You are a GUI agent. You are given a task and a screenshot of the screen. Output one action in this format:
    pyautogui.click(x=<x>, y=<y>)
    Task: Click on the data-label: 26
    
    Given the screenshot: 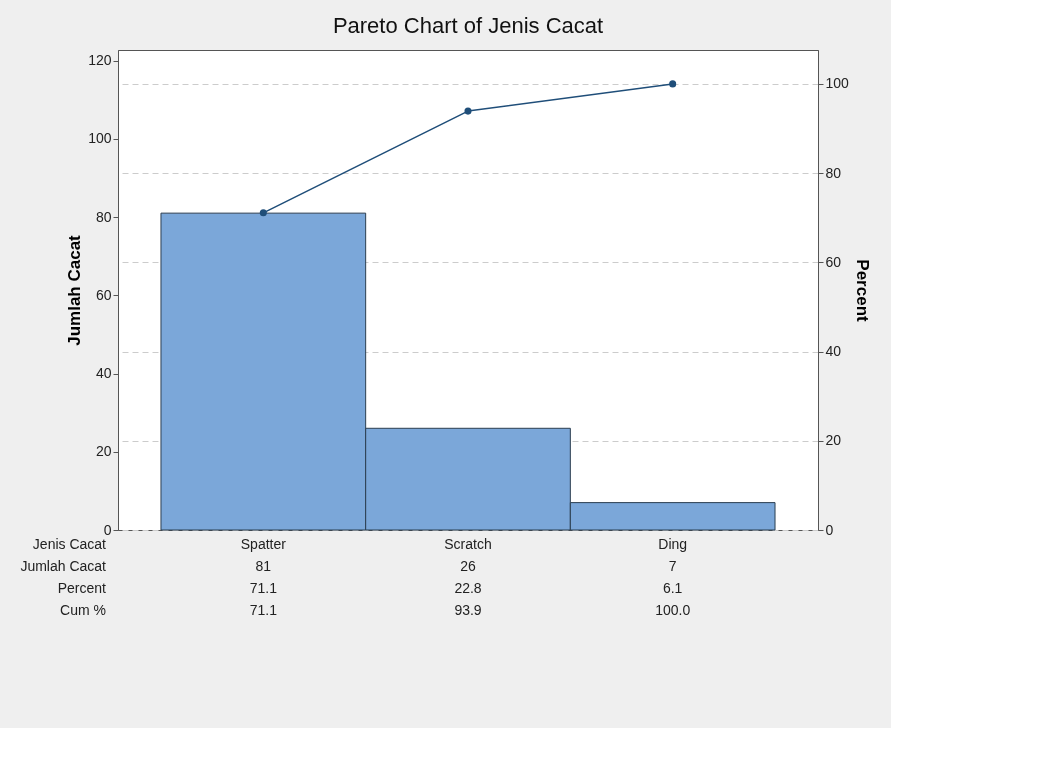 What is the action you would take?
    pyautogui.click(x=468, y=566)
    